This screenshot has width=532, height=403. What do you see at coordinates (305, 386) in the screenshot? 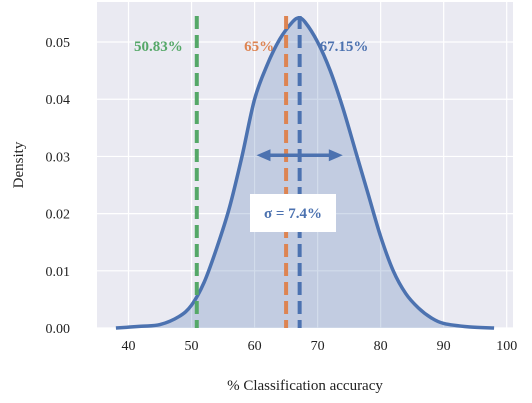
I see `x-axis-label: % Classification accuracy` at bounding box center [305, 386].